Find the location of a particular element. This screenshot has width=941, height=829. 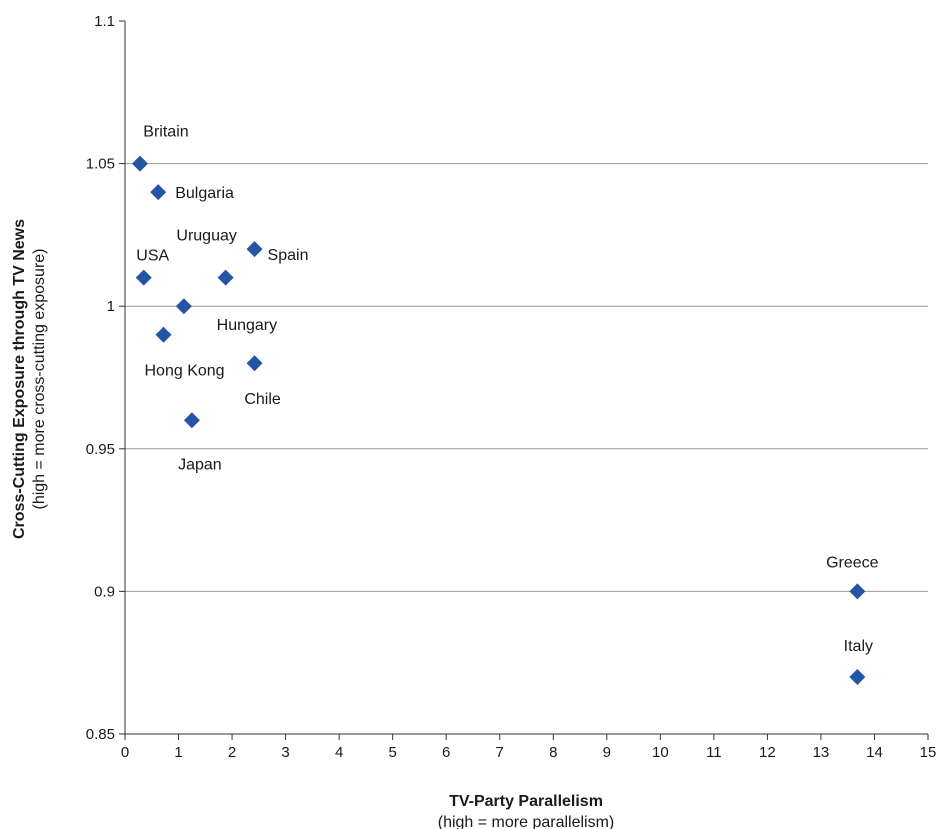

y-tick-label: 1.1 is located at coordinates (104, 21).